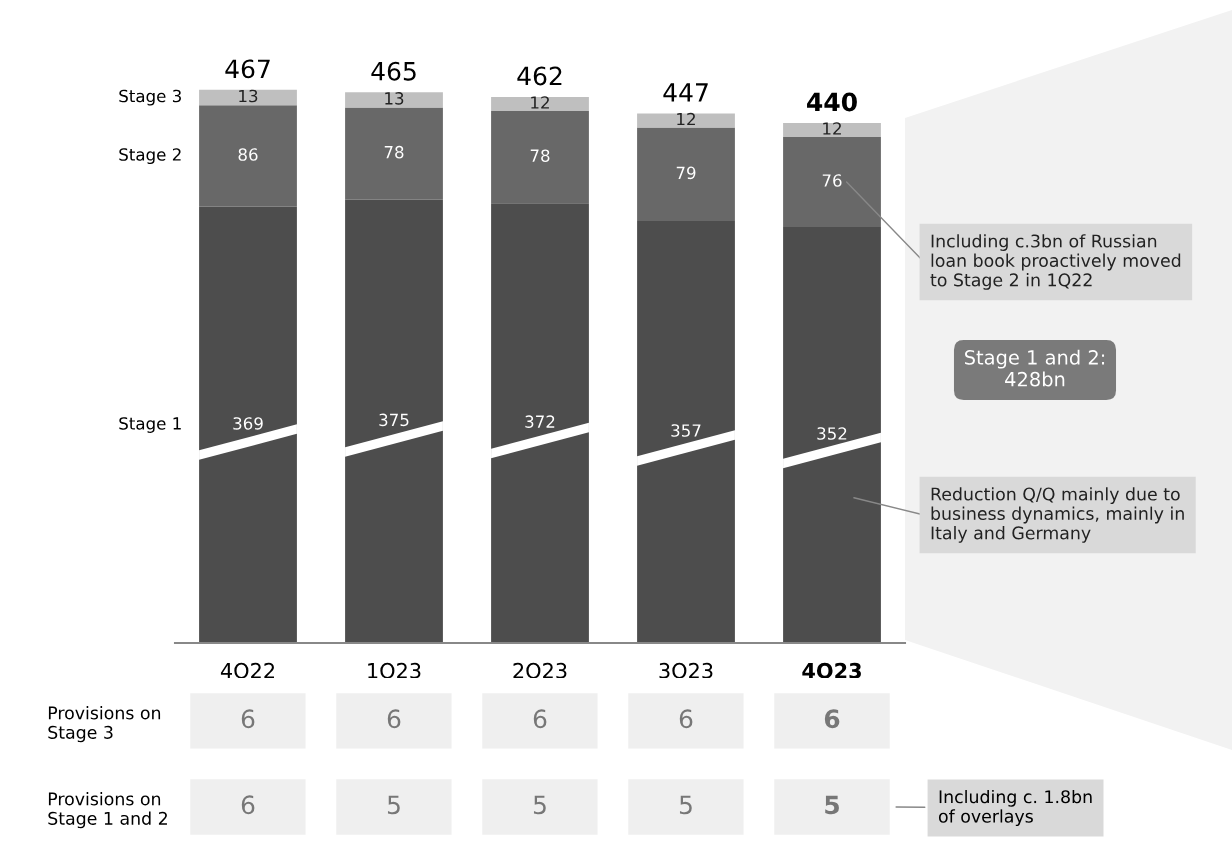 This screenshot has height=866, width=1232. I want to click on data-label: 352, so click(832, 433).